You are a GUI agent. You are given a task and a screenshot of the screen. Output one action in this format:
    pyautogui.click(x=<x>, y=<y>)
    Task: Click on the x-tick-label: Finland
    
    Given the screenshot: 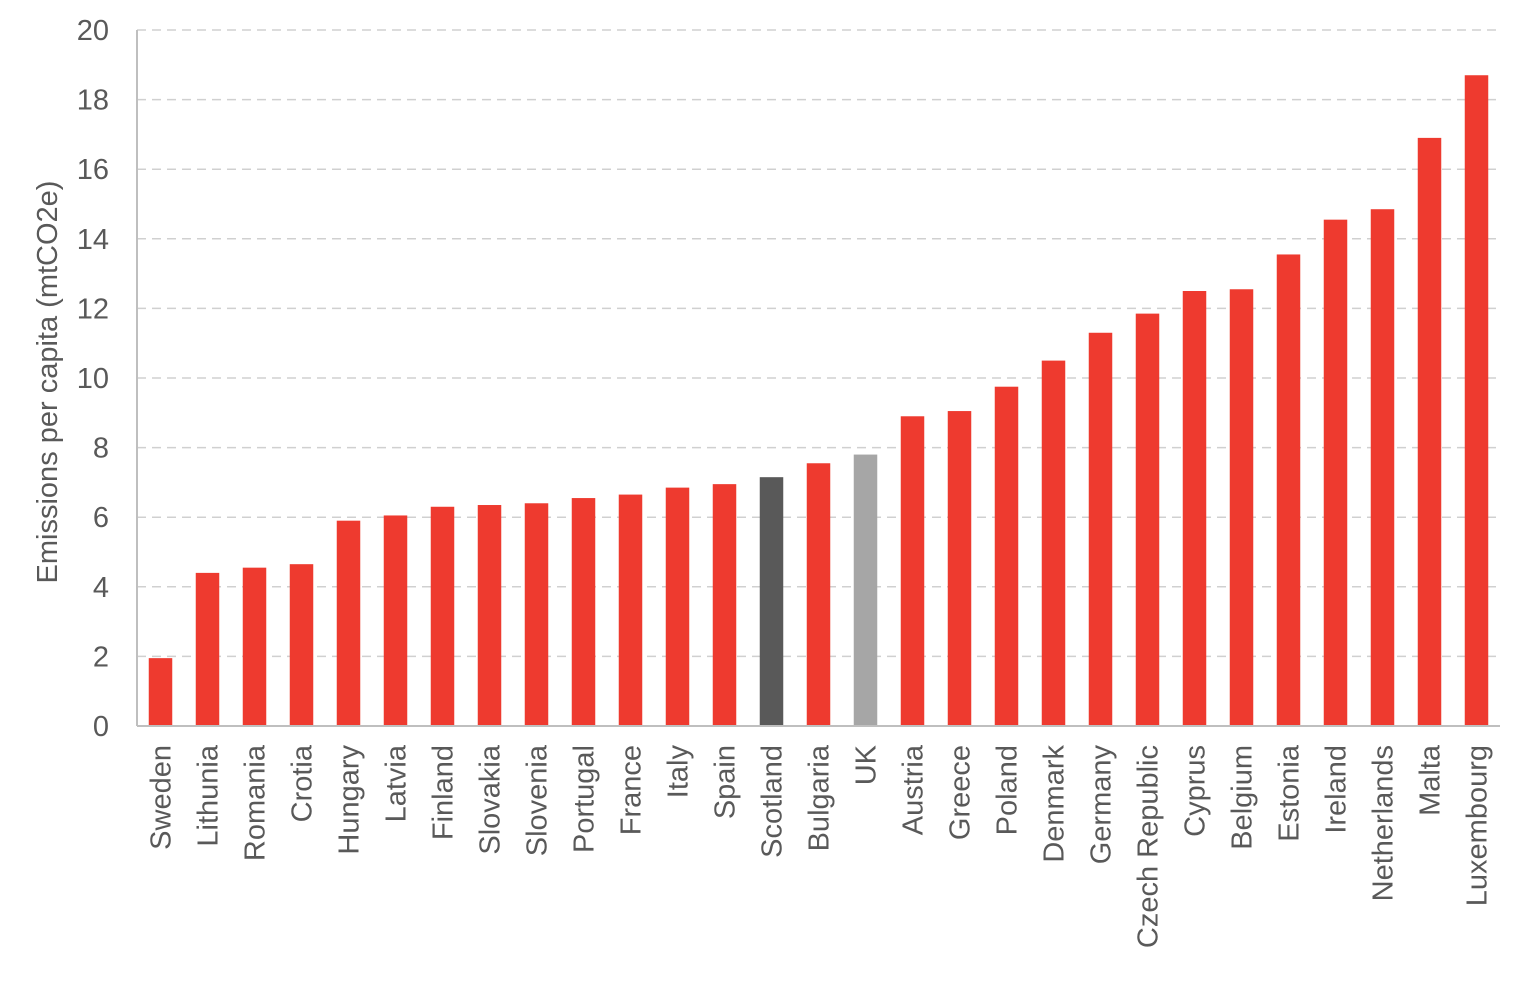 What is the action you would take?
    pyautogui.click(x=444, y=792)
    